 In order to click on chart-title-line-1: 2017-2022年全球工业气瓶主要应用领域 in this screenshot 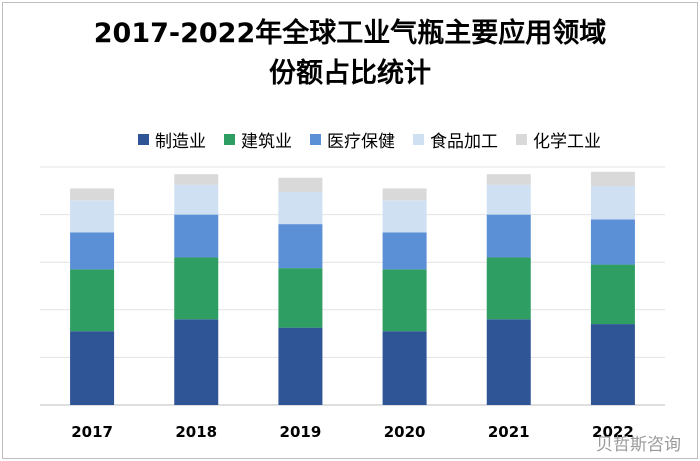, I will do `click(350, 33)`.